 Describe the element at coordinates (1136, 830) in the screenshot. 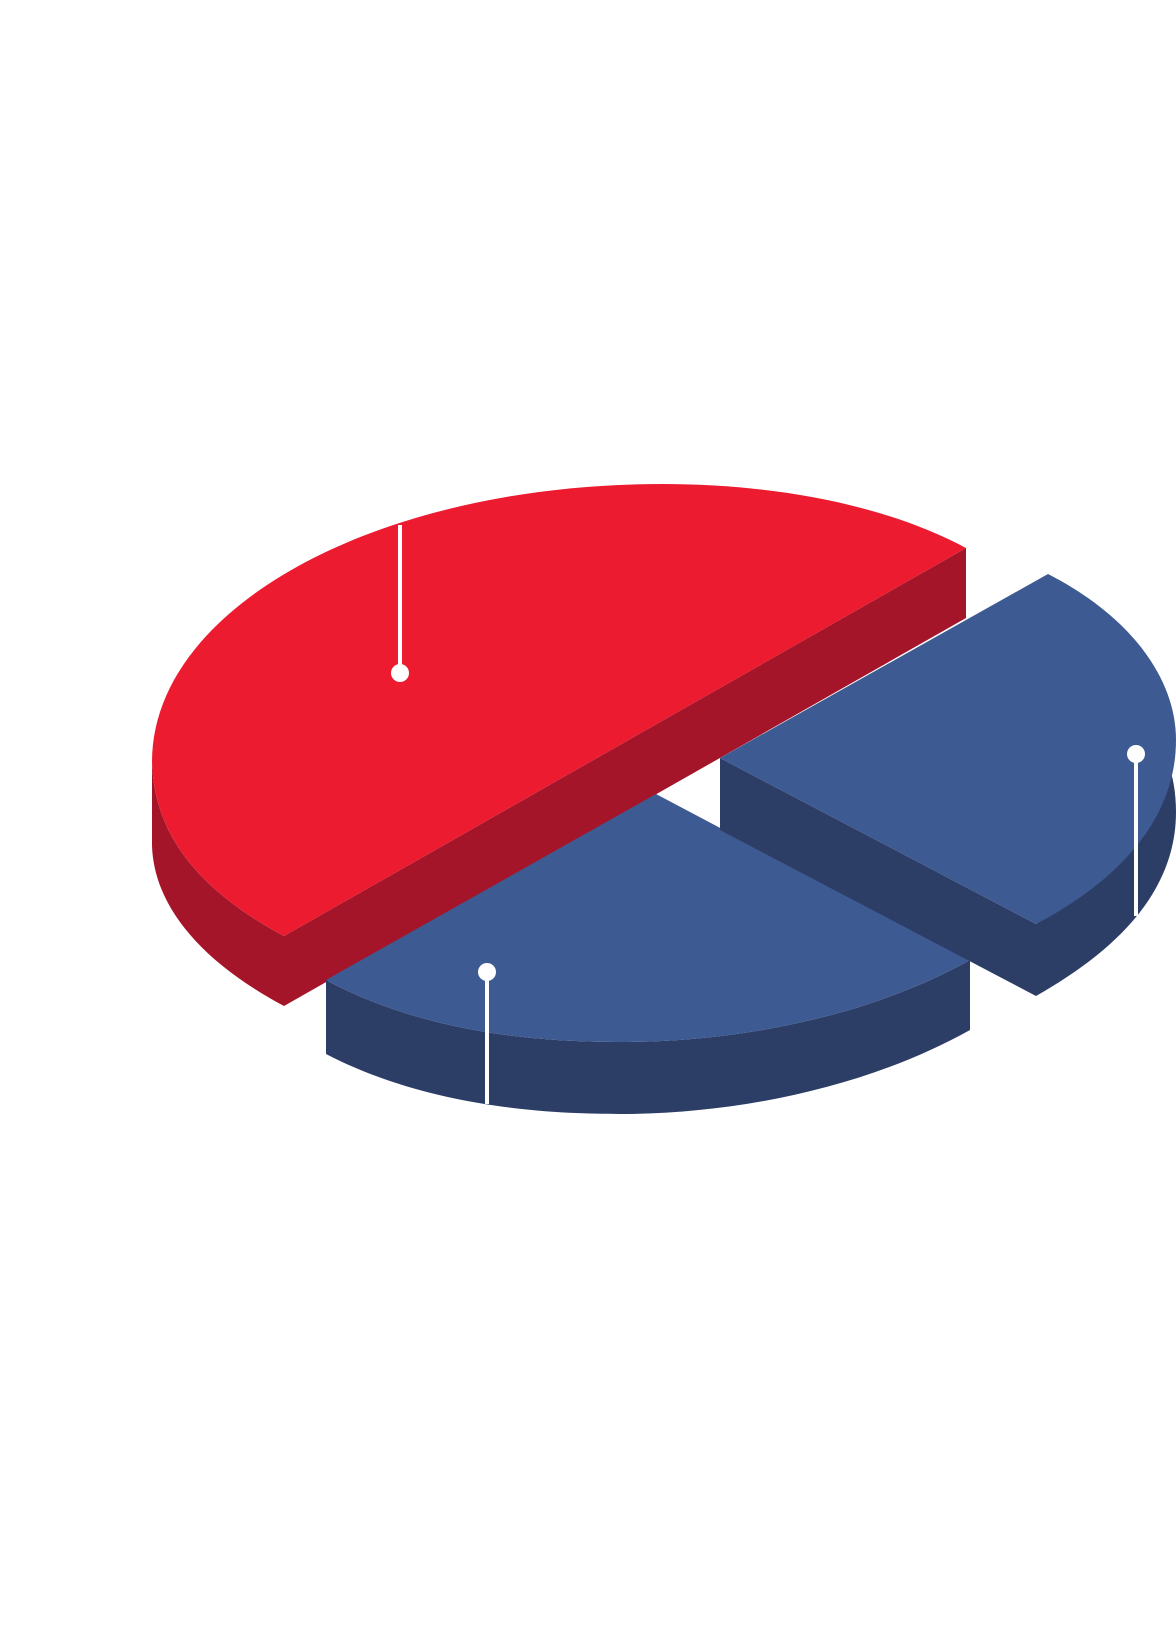

I see `pie-slice-3-leader` at that location.